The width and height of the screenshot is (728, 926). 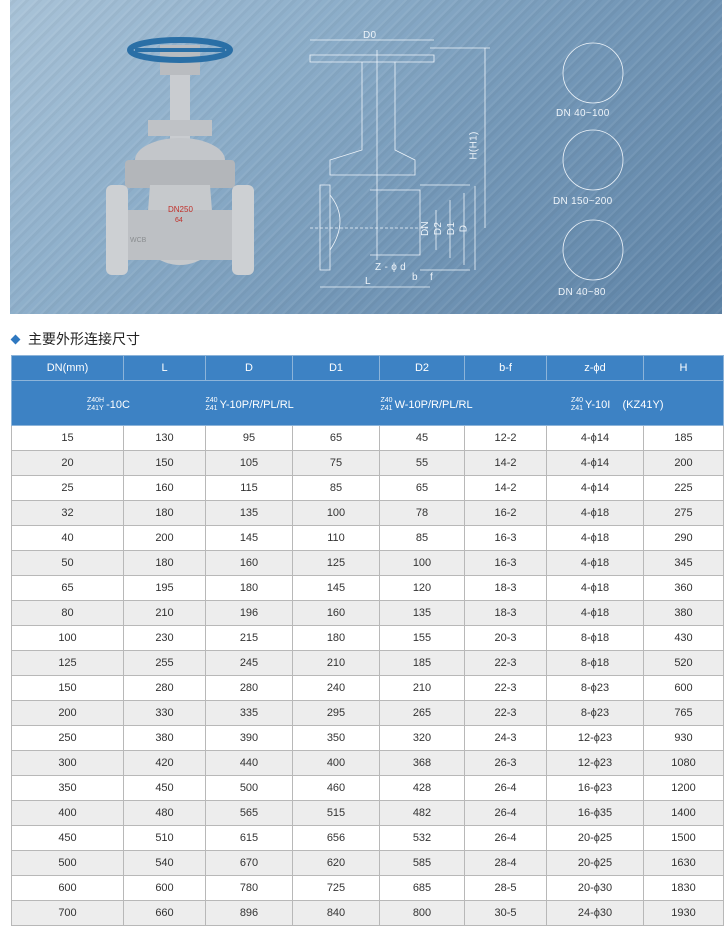 I want to click on table-cell: 20-3, so click(x=505, y=638).